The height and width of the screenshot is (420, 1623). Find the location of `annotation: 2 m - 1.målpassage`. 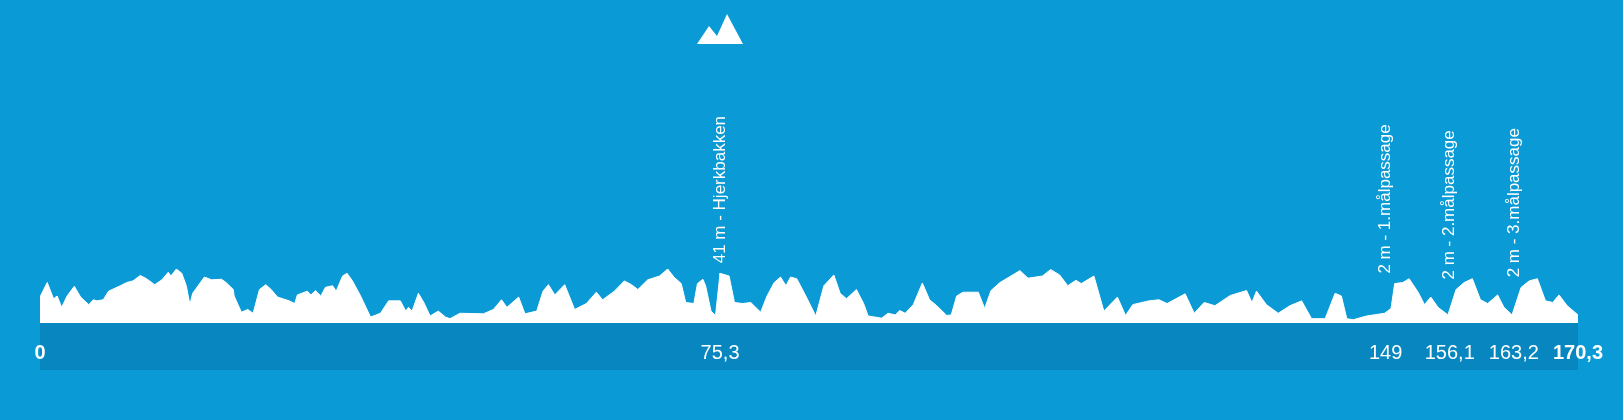

annotation: 2 m - 1.målpassage is located at coordinates (1385, 199).